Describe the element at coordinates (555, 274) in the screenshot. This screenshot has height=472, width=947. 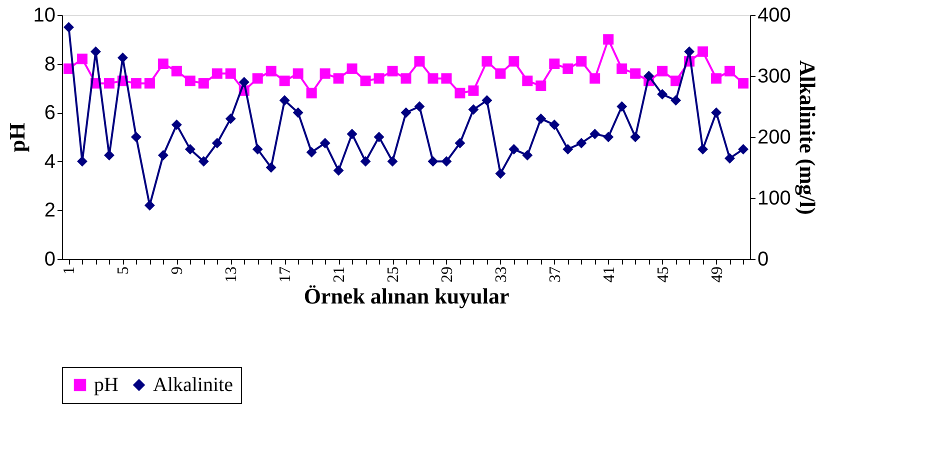
I see `x-tick-label: 37` at that location.